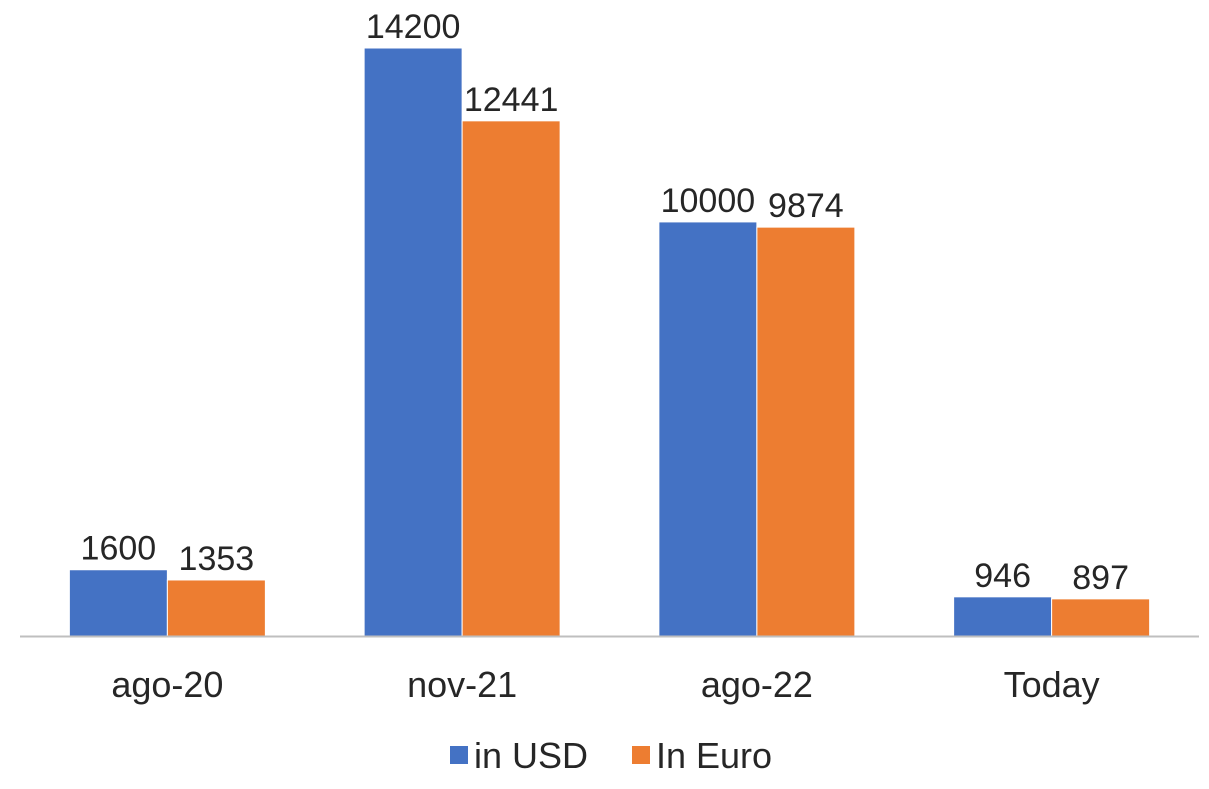 The height and width of the screenshot is (789, 1209). I want to click on data-label: 946, so click(1002, 576).